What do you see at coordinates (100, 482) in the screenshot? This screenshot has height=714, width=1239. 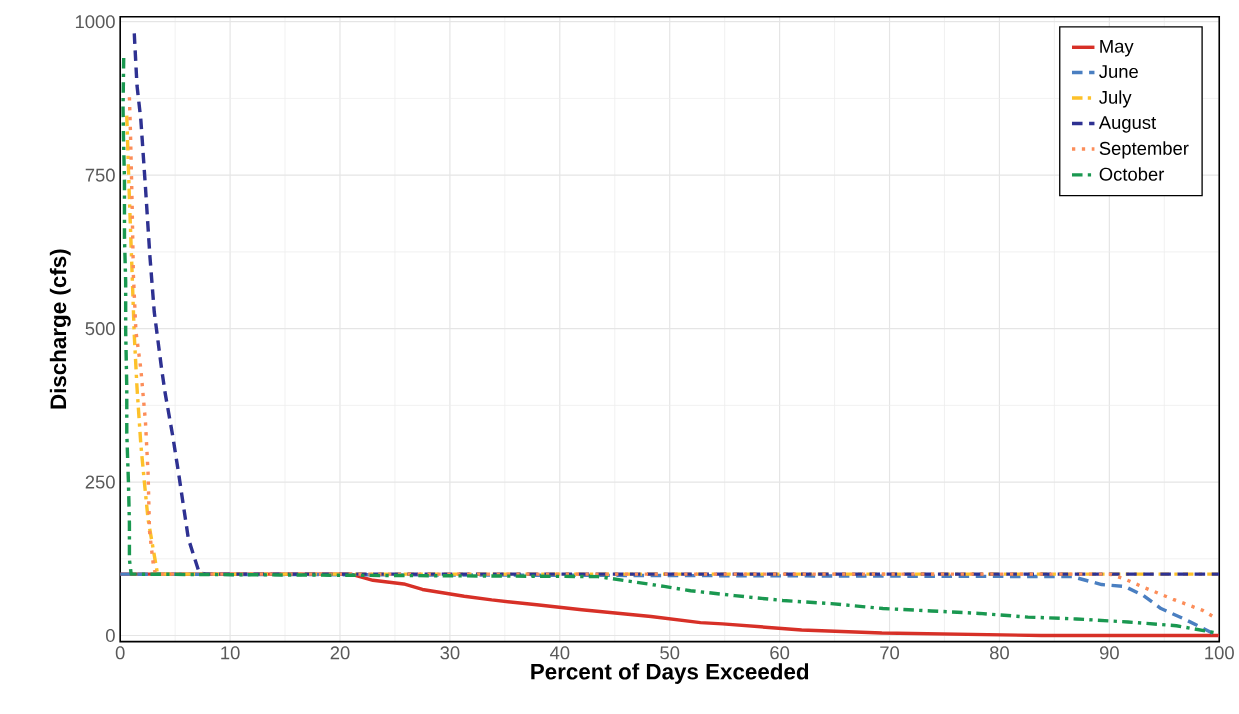 I see `y-tick-label: 250` at bounding box center [100, 482].